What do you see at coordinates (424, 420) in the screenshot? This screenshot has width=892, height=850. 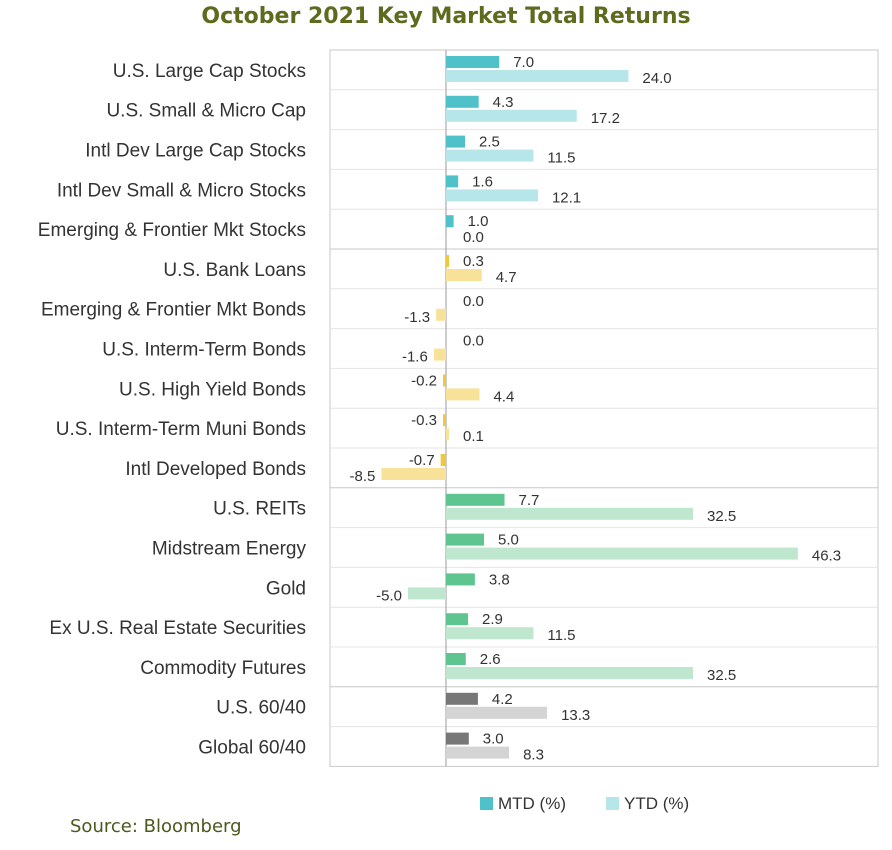 I see `mtd-value-label: -0.3` at bounding box center [424, 420].